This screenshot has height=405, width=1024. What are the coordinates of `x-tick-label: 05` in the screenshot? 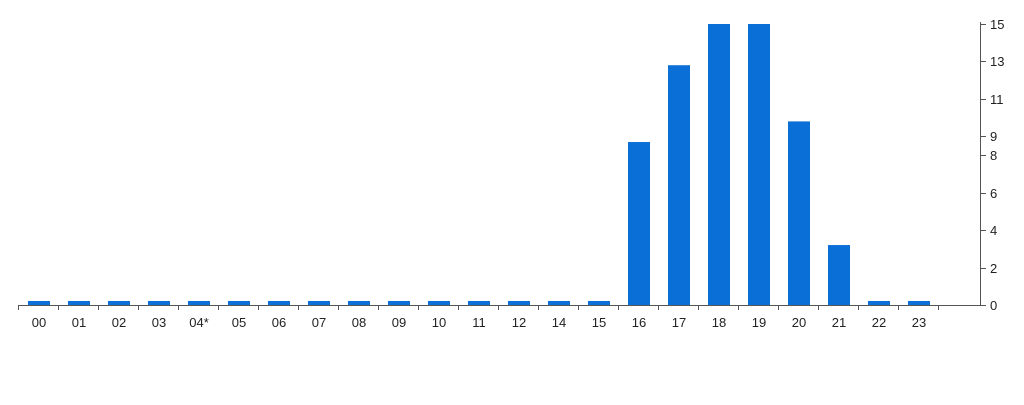 It's located at (239, 322).